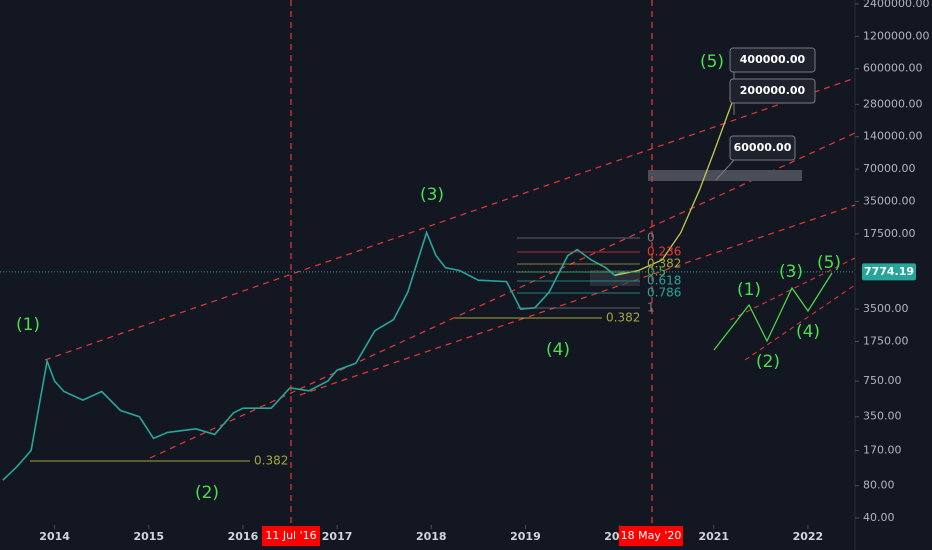  I want to click on y-tick-label: 350.00, so click(882, 416).